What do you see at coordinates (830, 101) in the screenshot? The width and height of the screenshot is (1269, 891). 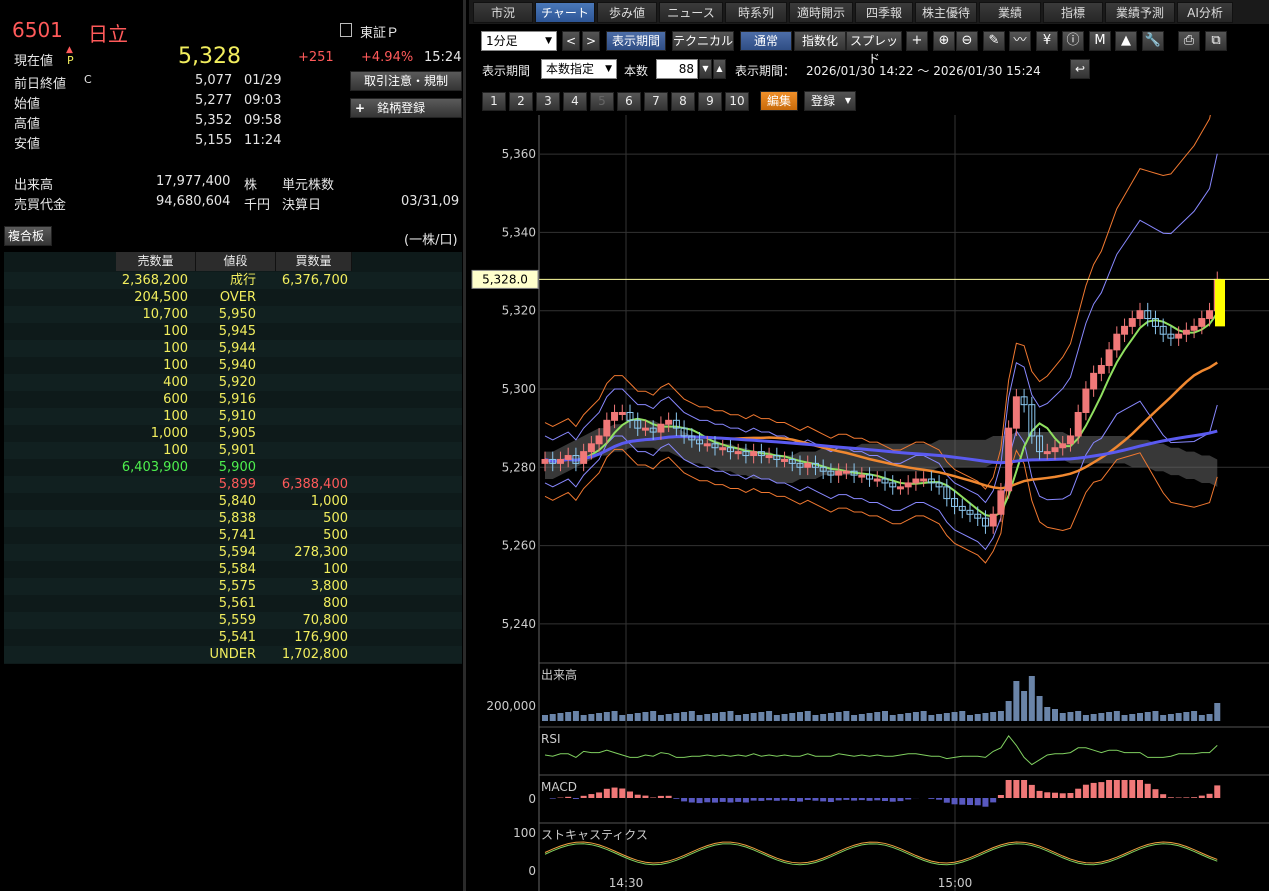 I see `save-select: 登録 ▼` at bounding box center [830, 101].